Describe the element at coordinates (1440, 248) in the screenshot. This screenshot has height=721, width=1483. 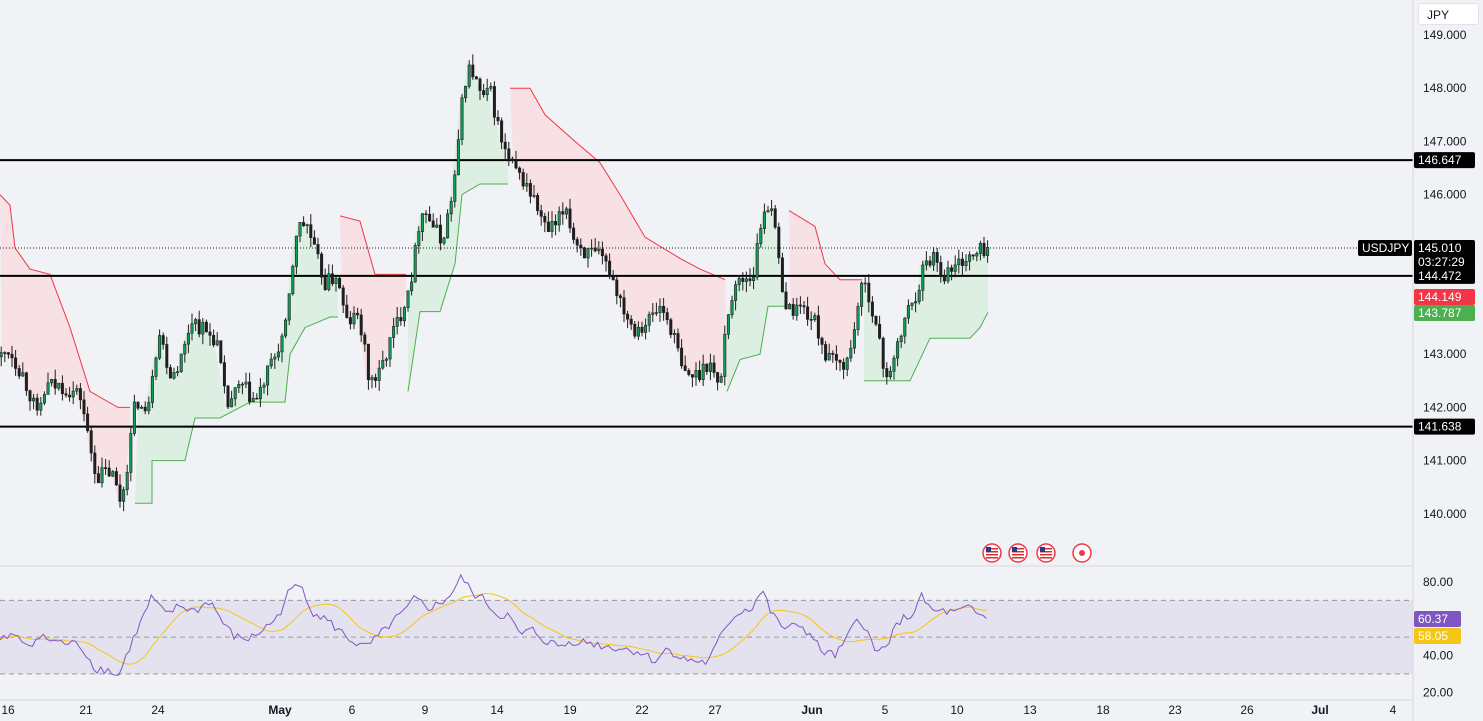
I see `last-price-text: 145.010` at that location.